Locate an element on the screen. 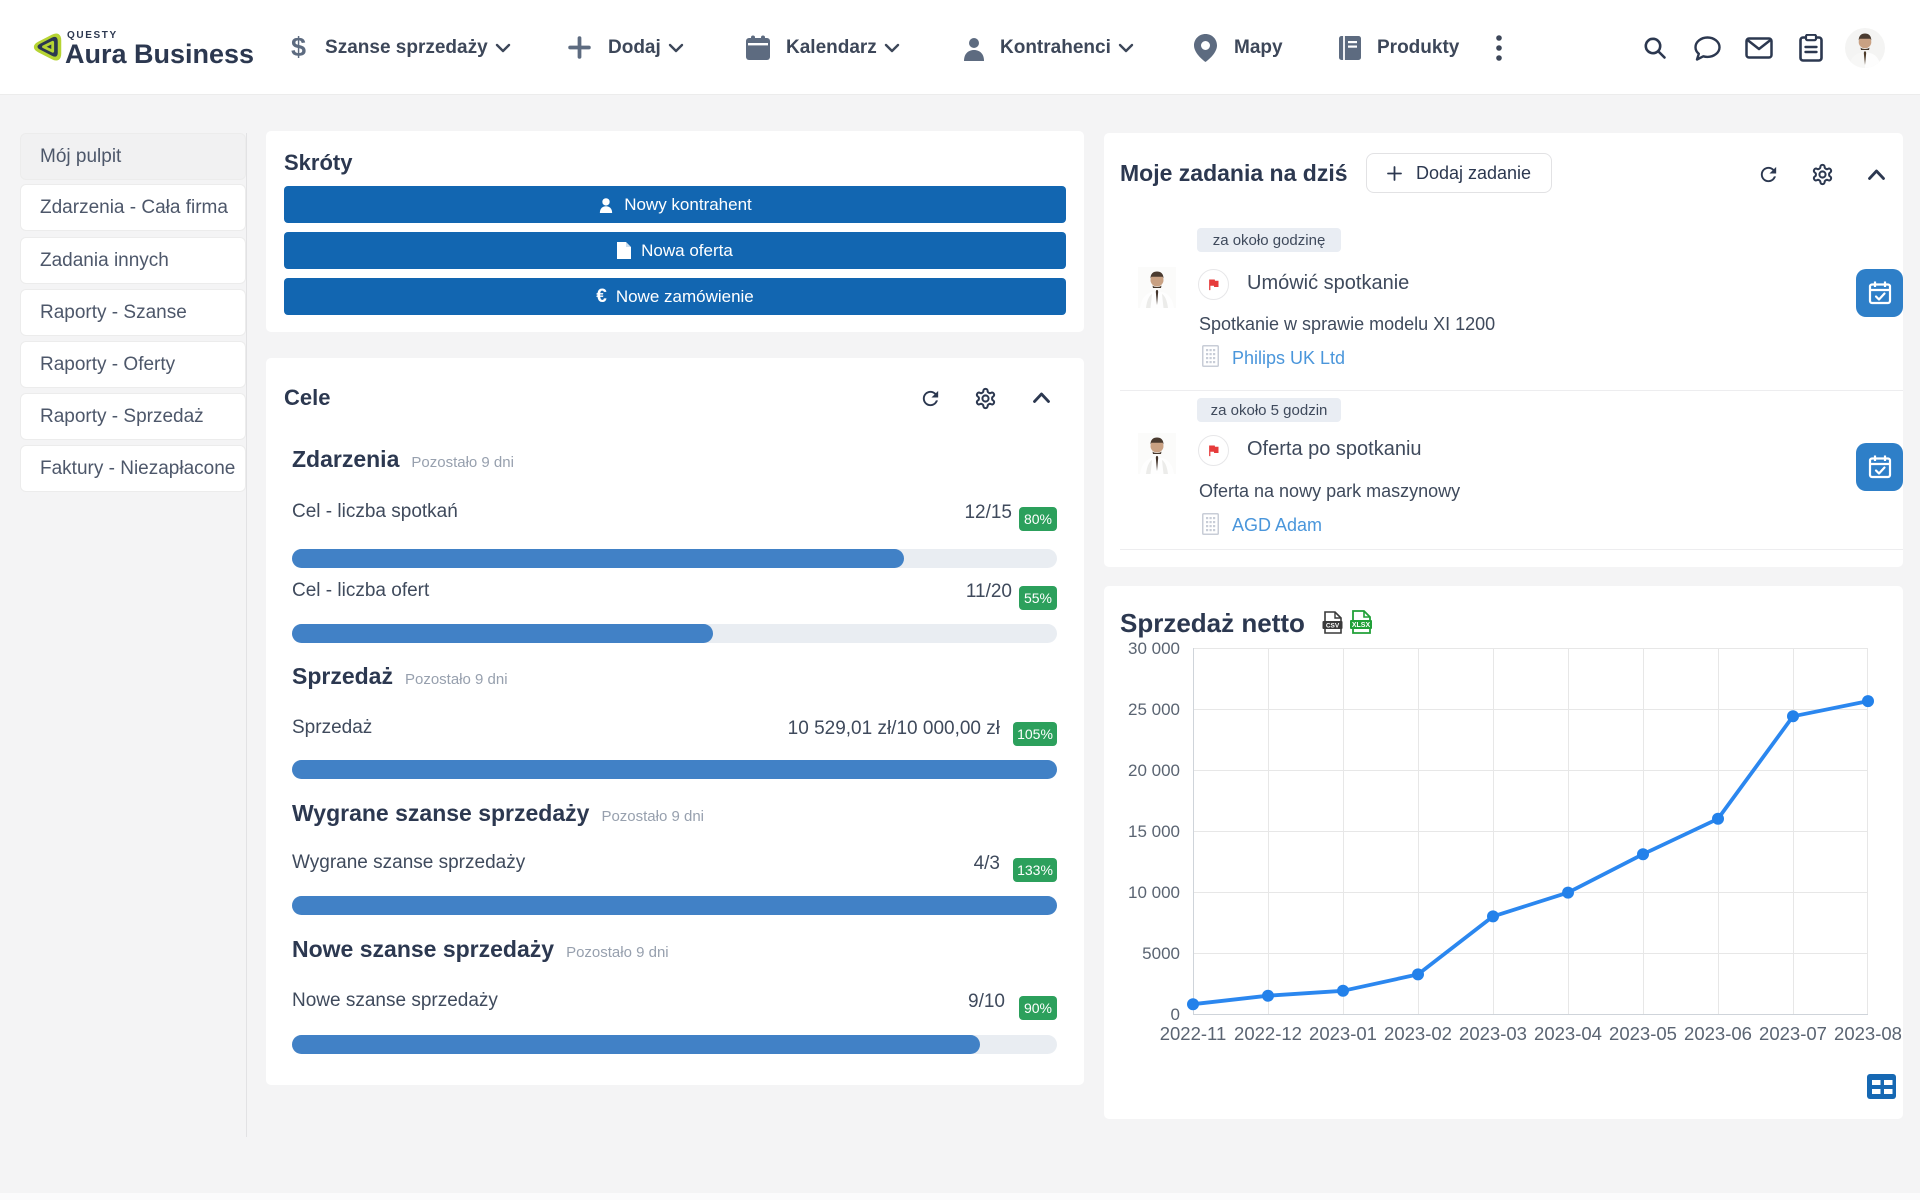 The width and height of the screenshot is (1920, 1200). svg-text: 2023-03 is located at coordinates (1493, 1033).